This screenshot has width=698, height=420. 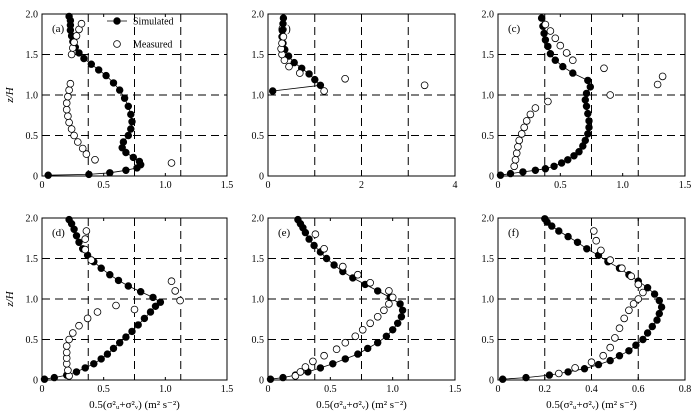 I want to click on x-tick-label: 0.5, so click(x=103, y=389).